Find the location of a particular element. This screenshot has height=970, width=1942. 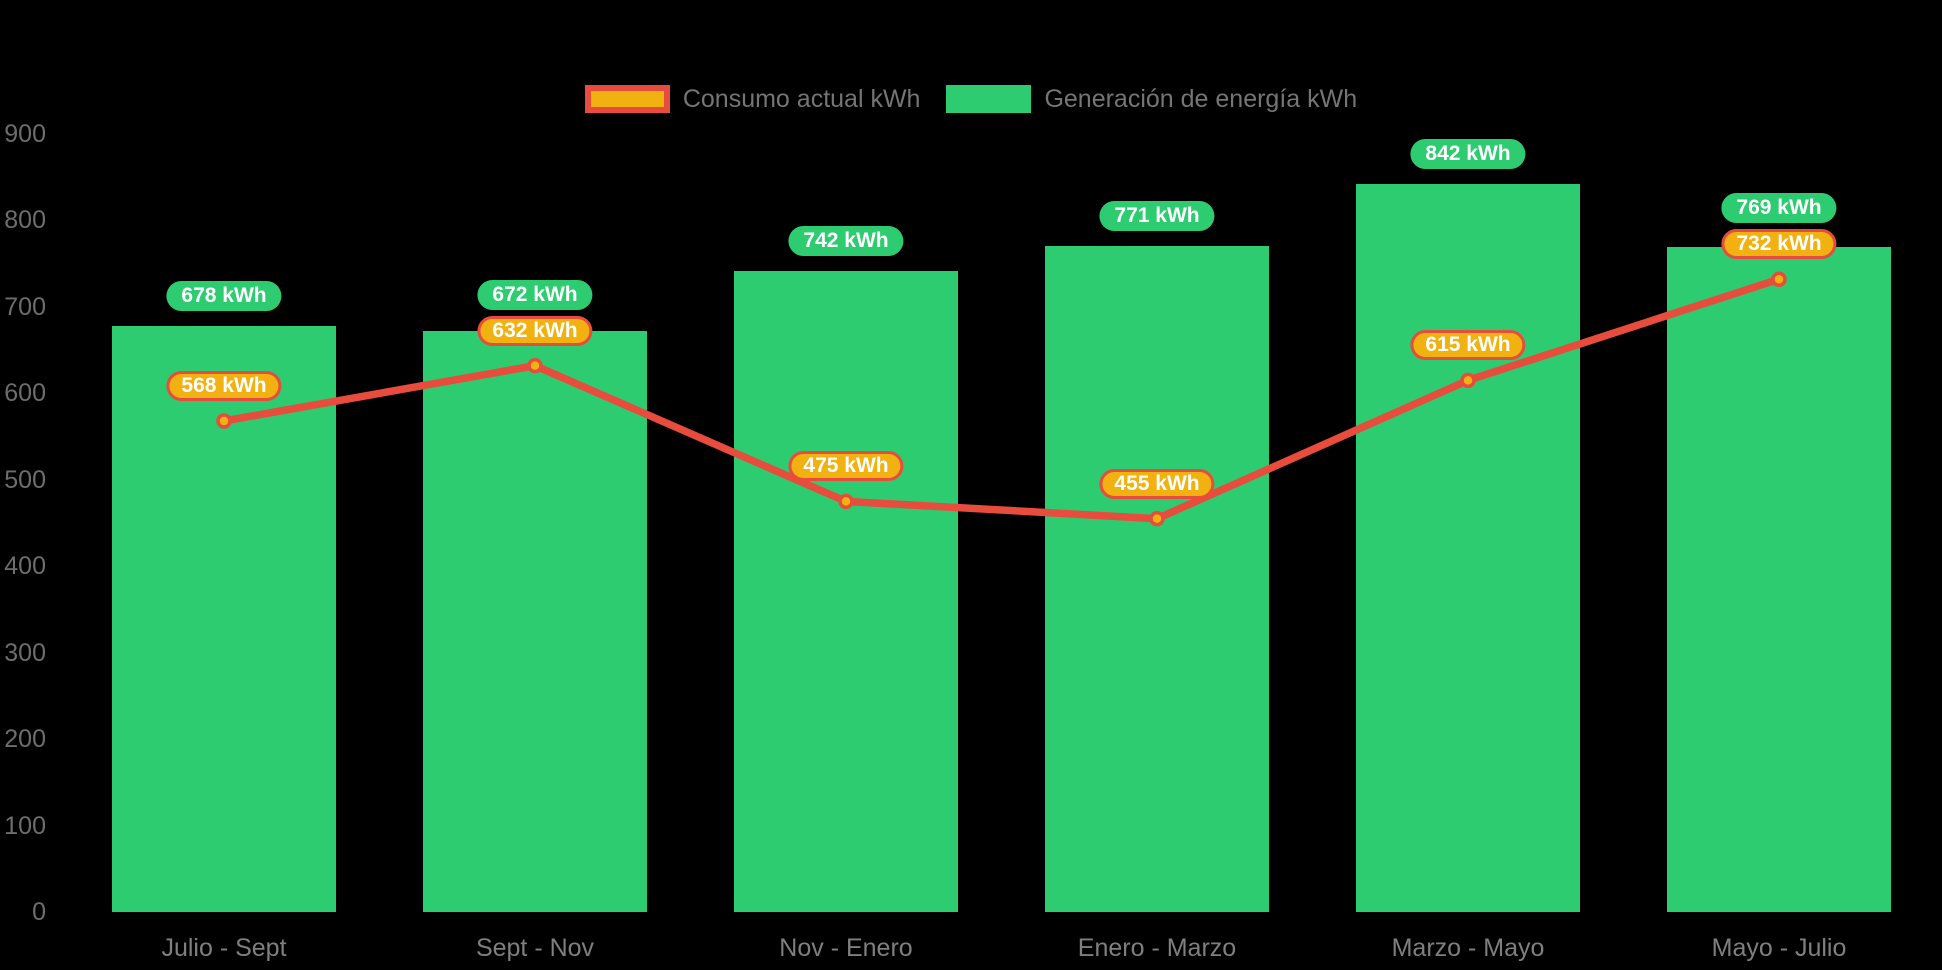

consumption-value-badge: 475 kWh is located at coordinates (846, 466).